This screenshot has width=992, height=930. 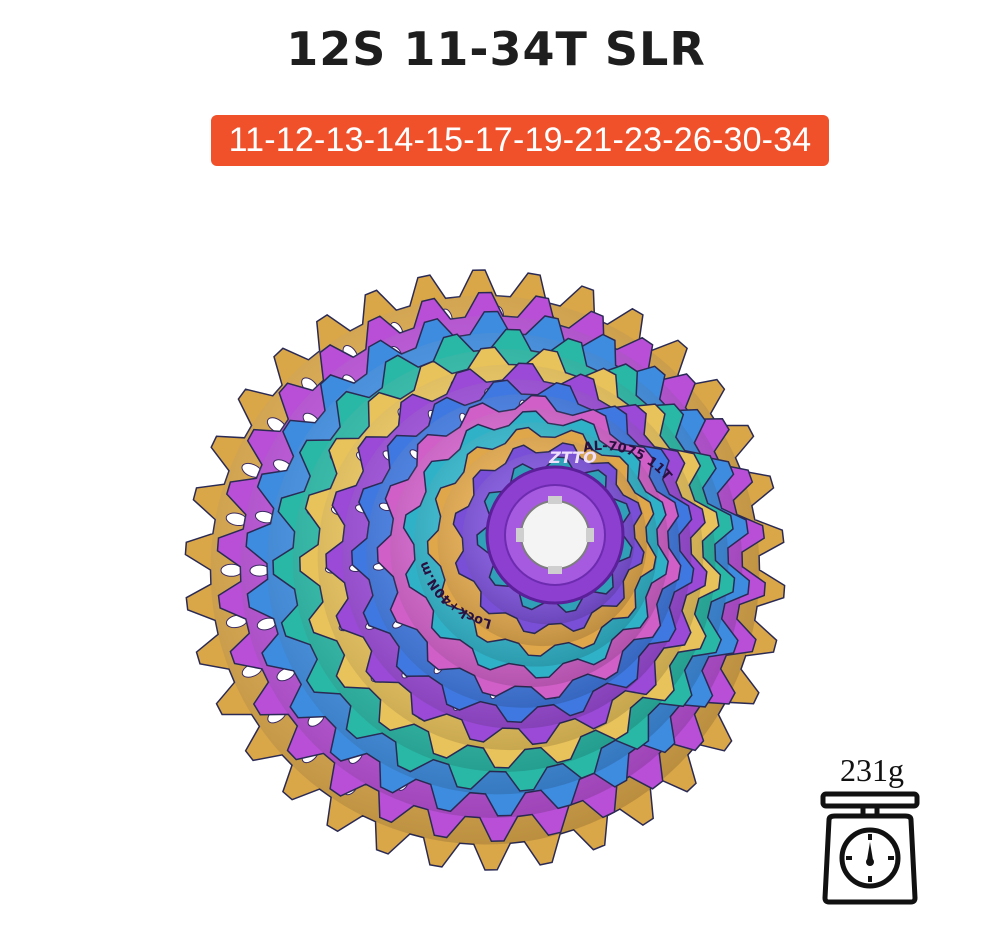 What do you see at coordinates (870, 848) in the screenshot?
I see `kitchen-scale-icon` at bounding box center [870, 848].